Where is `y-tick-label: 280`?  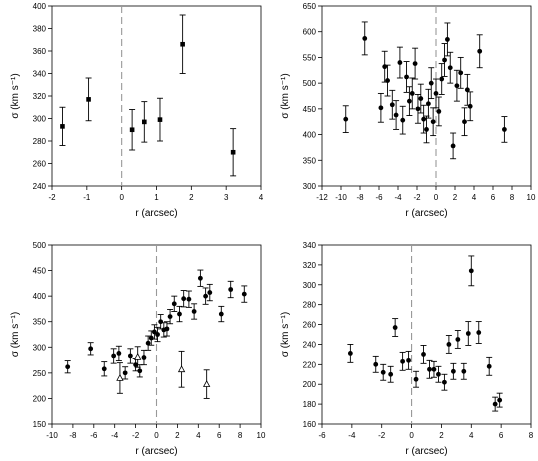
y-tick-label: 280 is located at coordinates (40, 141).